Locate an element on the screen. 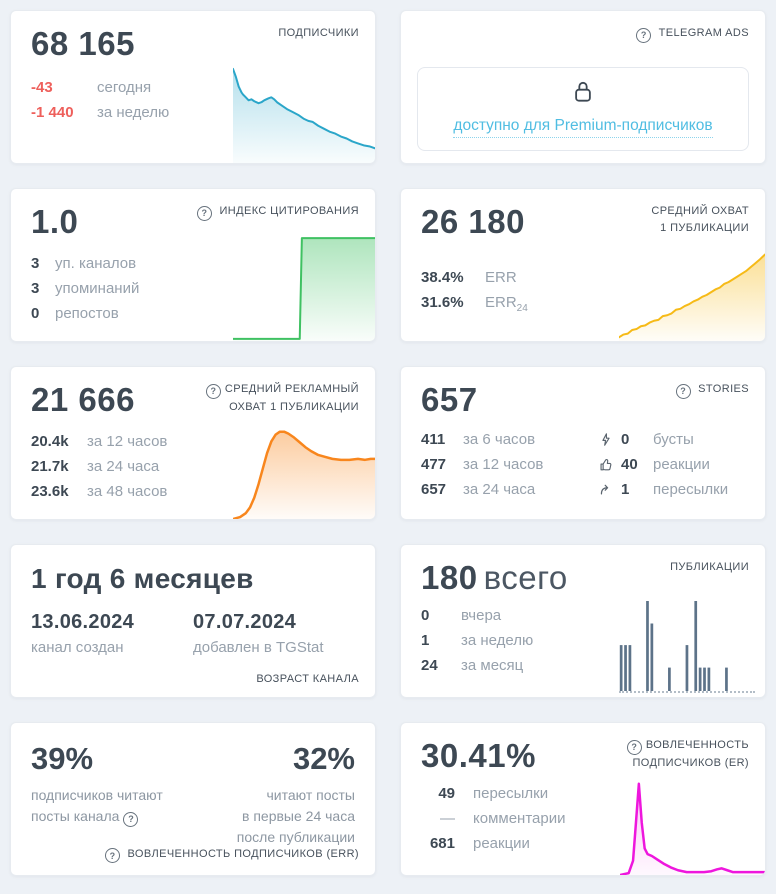  stat-row: 20.4k за 12 часов is located at coordinates (193, 441).